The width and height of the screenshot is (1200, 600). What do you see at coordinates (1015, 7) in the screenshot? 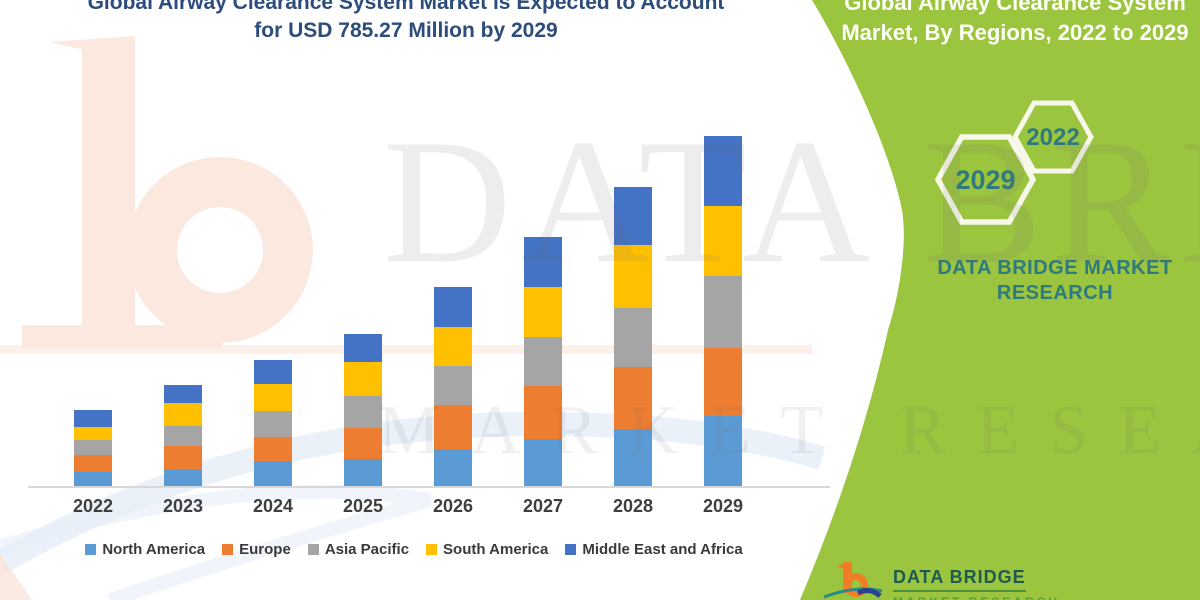
I see `right-panel-title-line1: Global Airway Clearance System` at bounding box center [1015, 7].